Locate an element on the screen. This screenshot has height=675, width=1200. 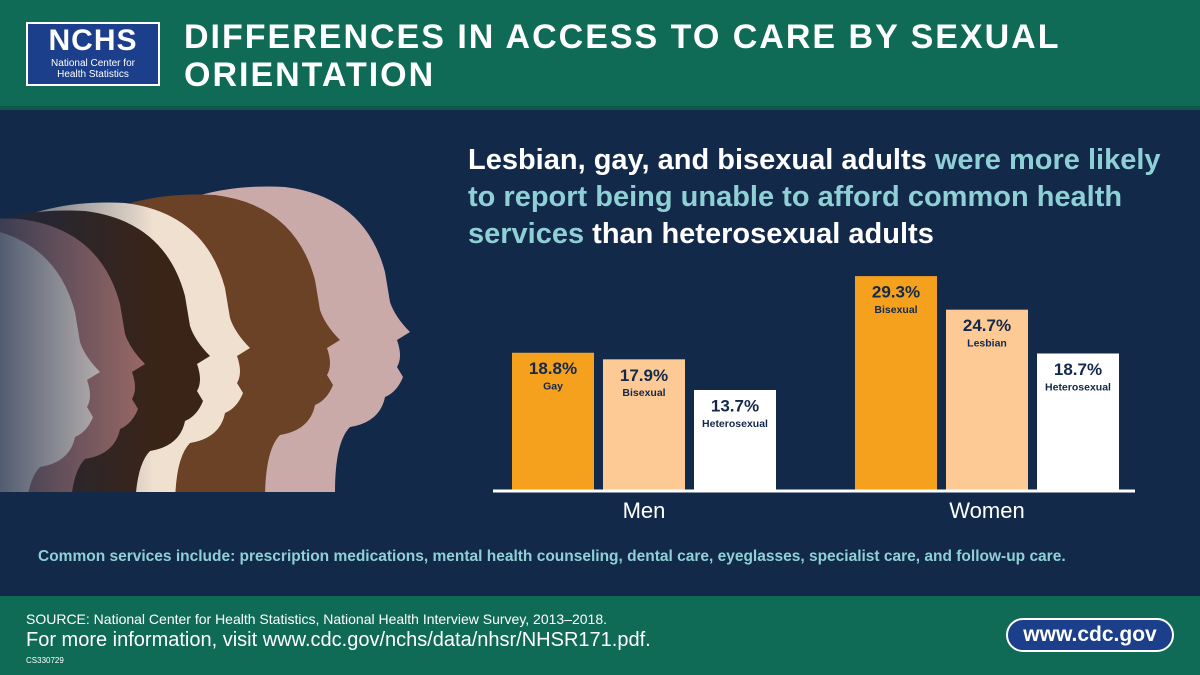
value-label: 29.3% is located at coordinates (896, 292).